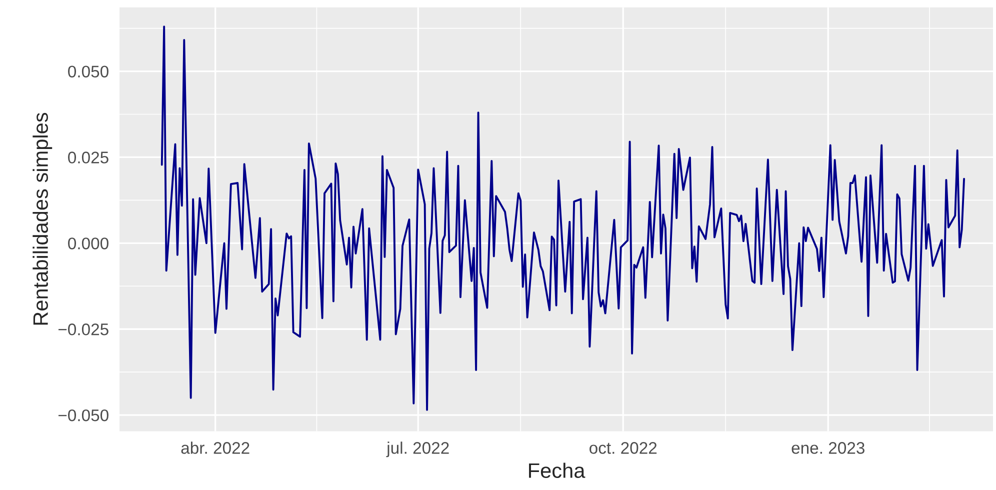 Image resolution: width=996 pixels, height=490 pixels. Describe the element at coordinates (42, 218) in the screenshot. I see `y-axis-title: Rentabilidades simples` at that location.